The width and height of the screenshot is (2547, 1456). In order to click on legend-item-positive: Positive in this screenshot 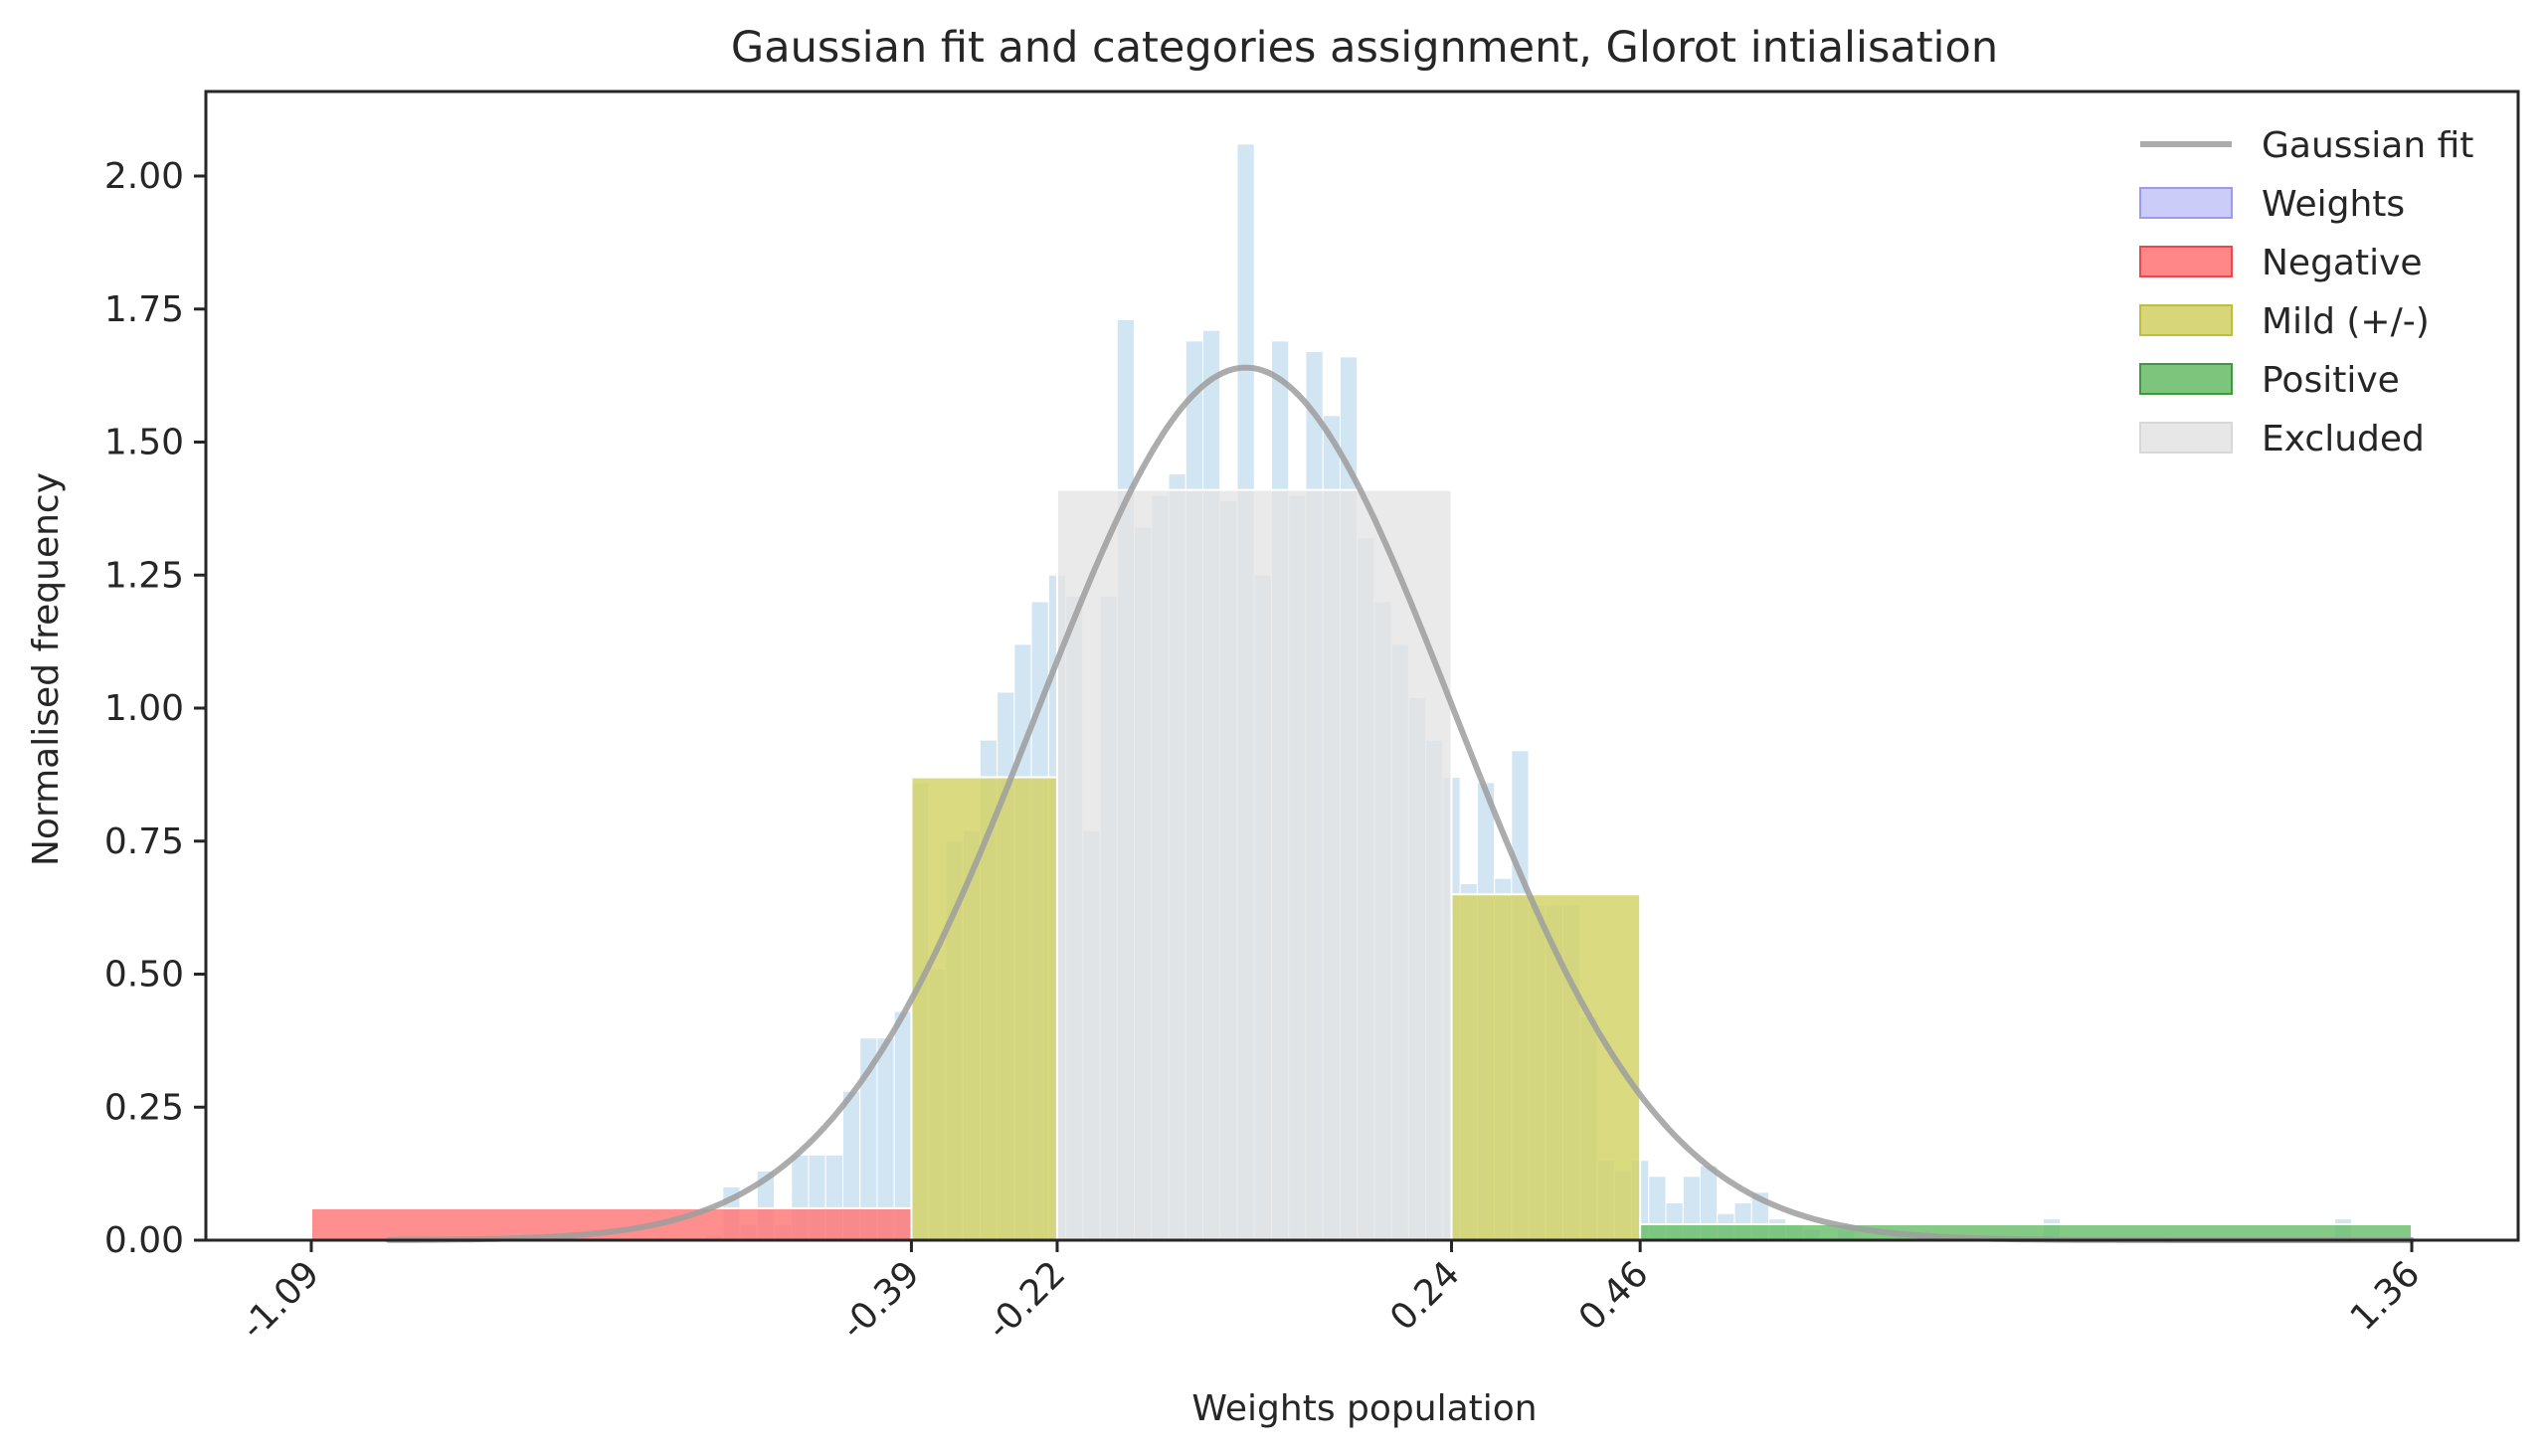, I will do `click(2269, 380)`.